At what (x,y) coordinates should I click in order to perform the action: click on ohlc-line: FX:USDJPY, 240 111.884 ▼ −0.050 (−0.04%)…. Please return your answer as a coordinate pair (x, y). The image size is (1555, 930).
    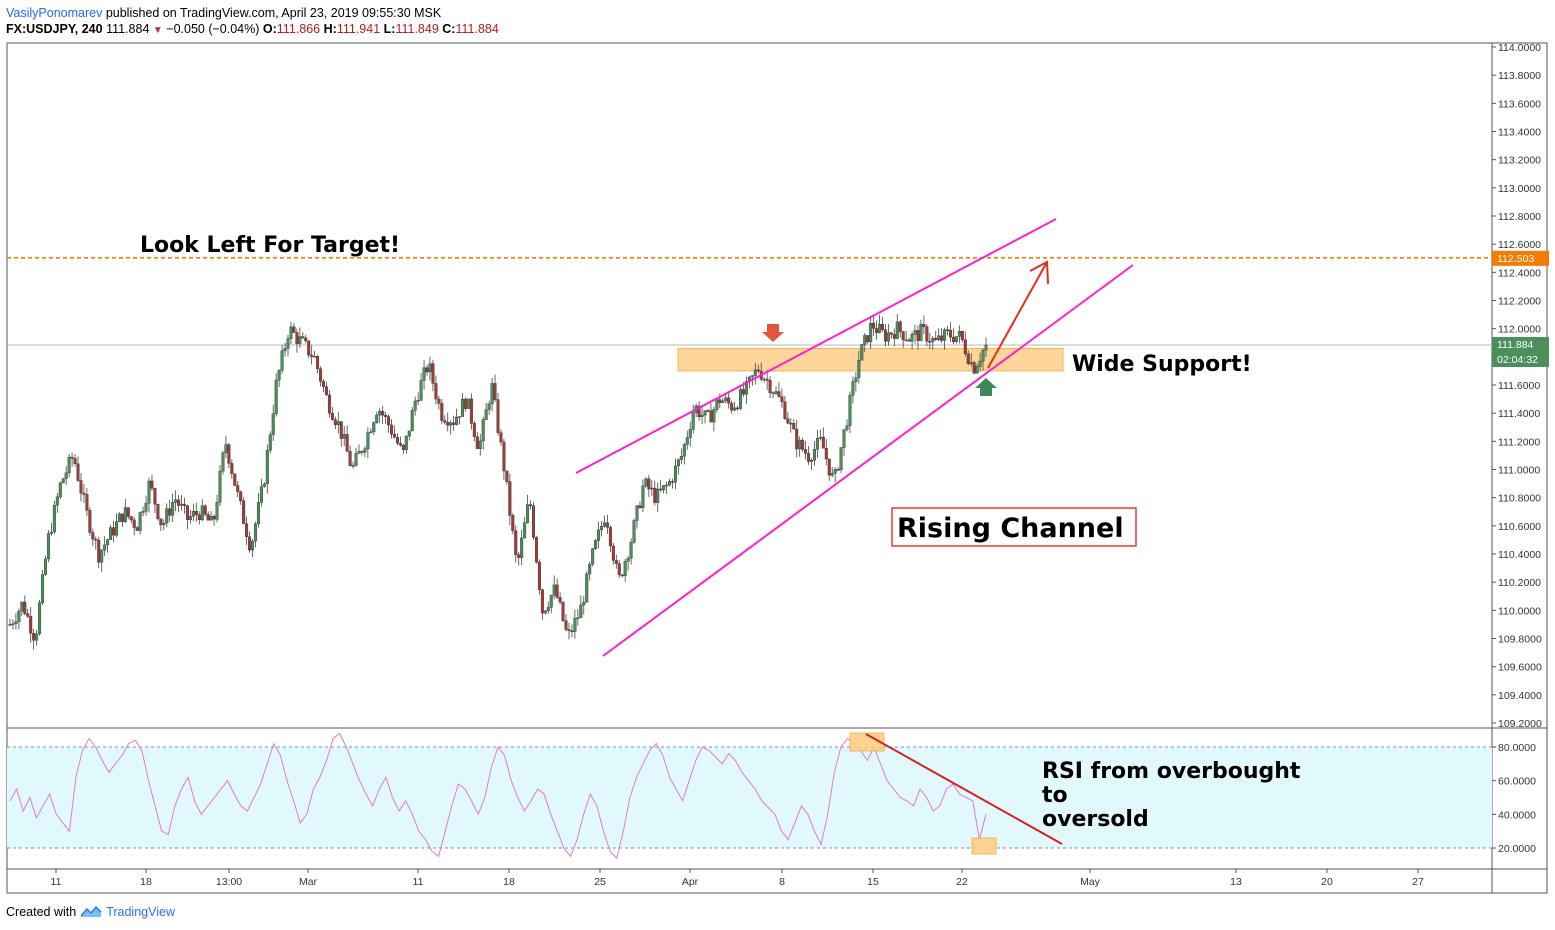
    Looking at the image, I should click on (252, 30).